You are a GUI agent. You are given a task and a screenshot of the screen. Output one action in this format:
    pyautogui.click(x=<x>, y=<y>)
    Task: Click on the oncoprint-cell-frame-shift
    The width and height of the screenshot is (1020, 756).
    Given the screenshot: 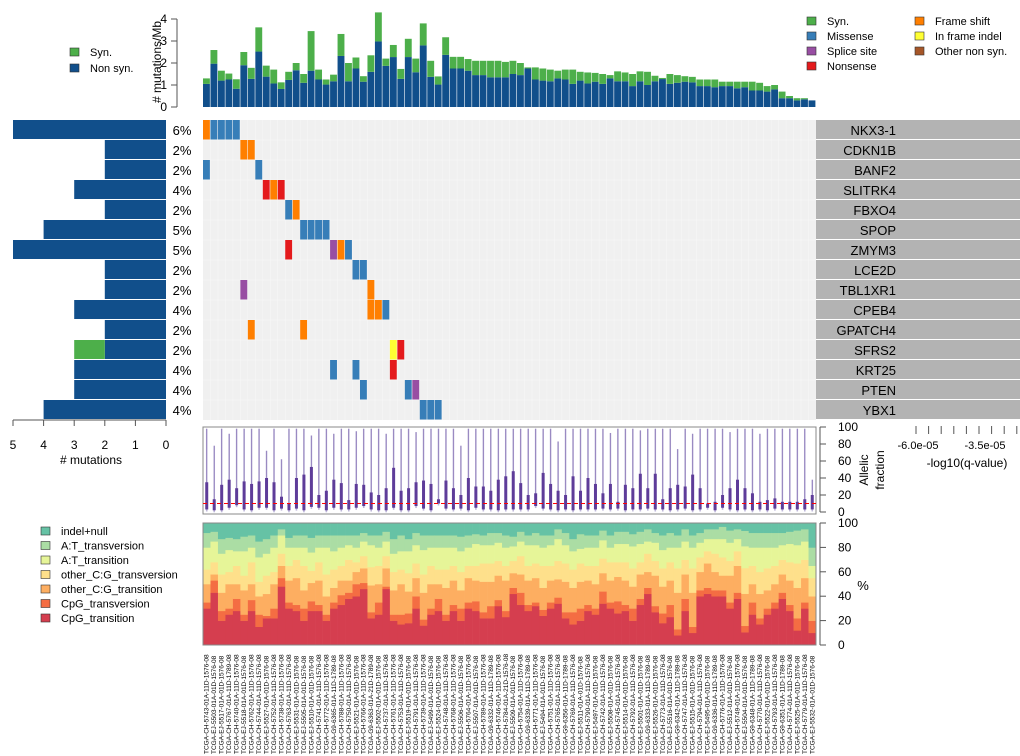 What is the action you would take?
    pyautogui.click(x=371, y=310)
    